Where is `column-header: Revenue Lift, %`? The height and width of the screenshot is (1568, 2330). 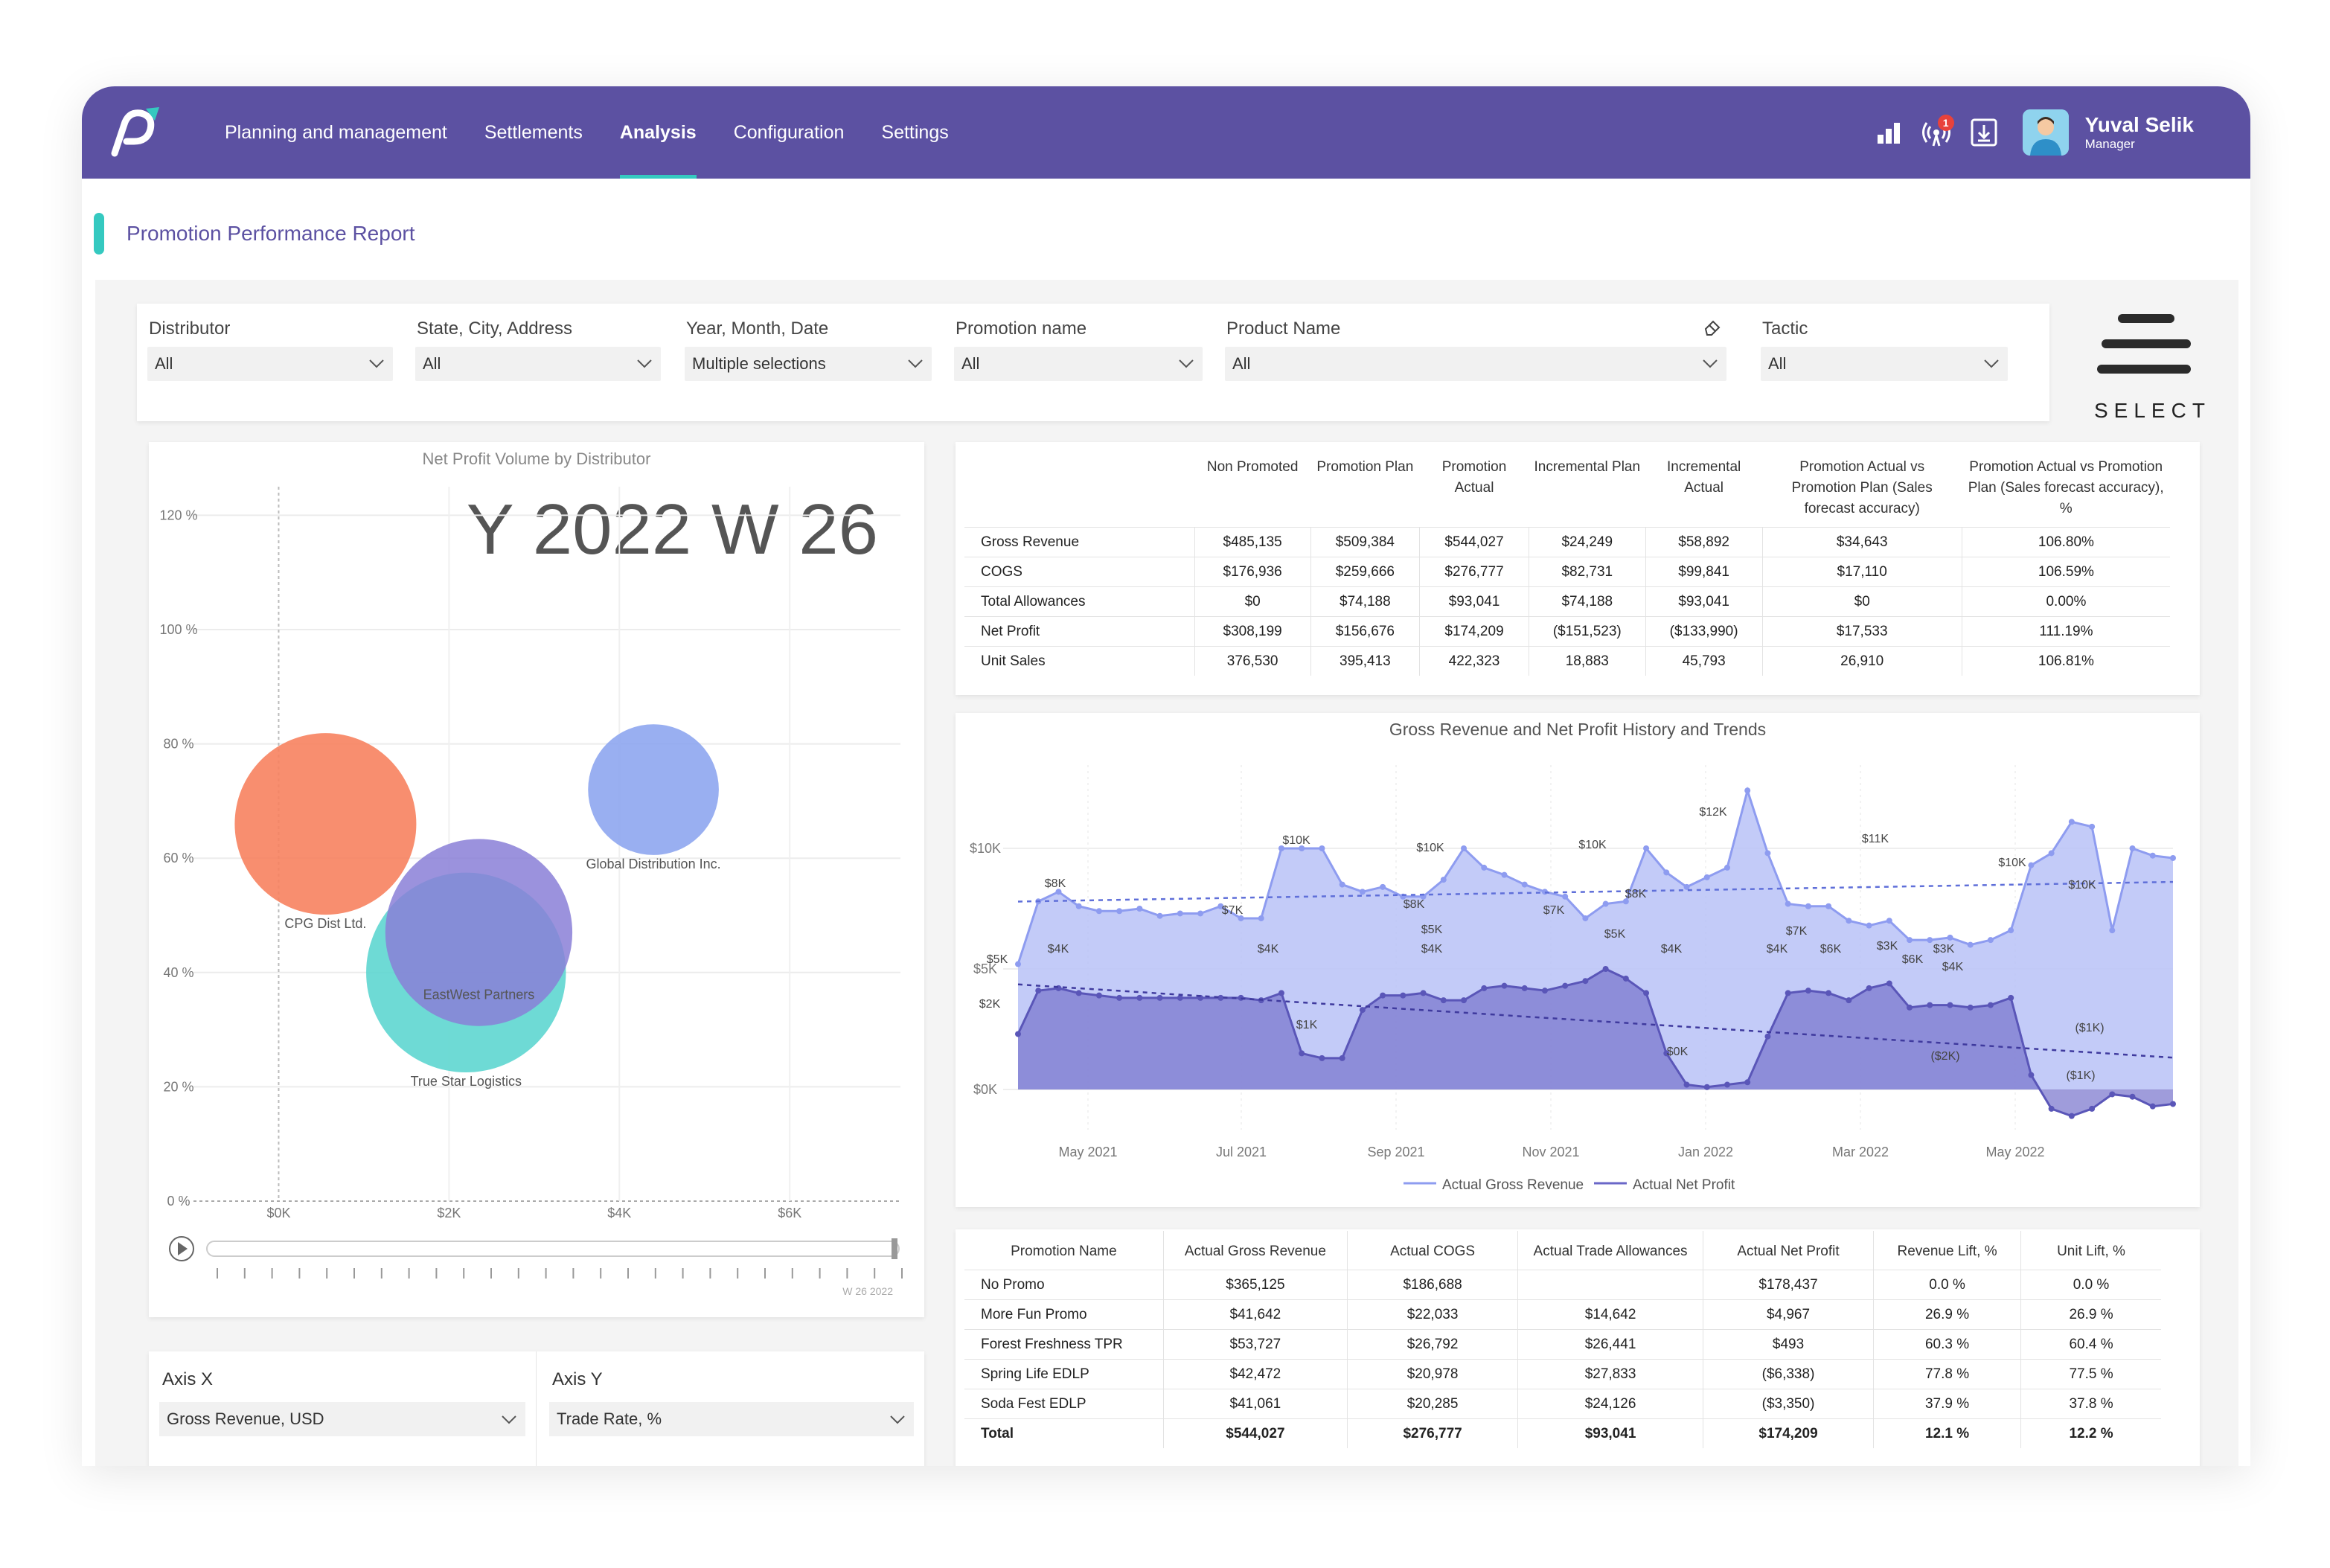
column-header: Revenue Lift, % is located at coordinates (1947, 1250).